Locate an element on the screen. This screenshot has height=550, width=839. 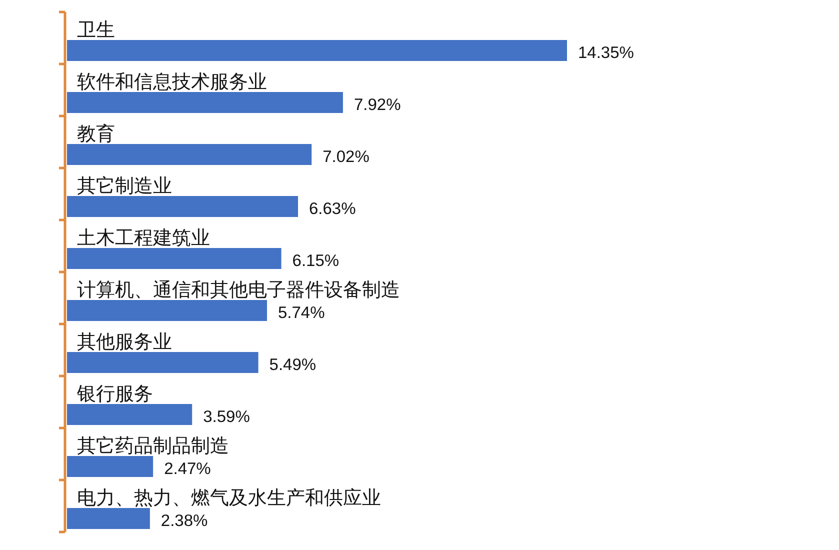
y-tick-label: 银行服务 is located at coordinates (114, 394).